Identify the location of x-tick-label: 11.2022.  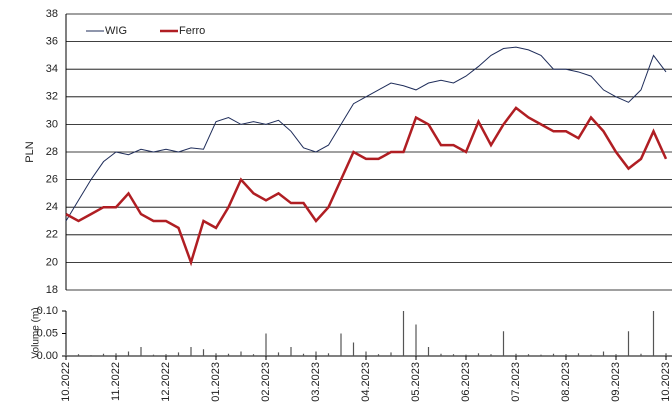
(116, 381).